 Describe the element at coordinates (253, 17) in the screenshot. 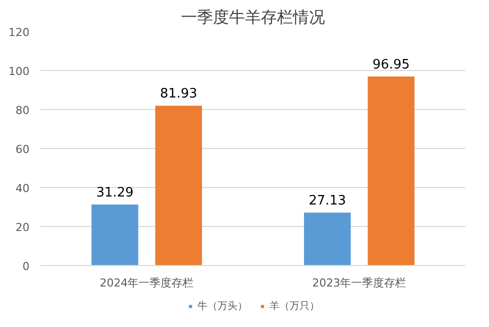

I see `chart-title: 一季度牛羊存栏情况` at that location.